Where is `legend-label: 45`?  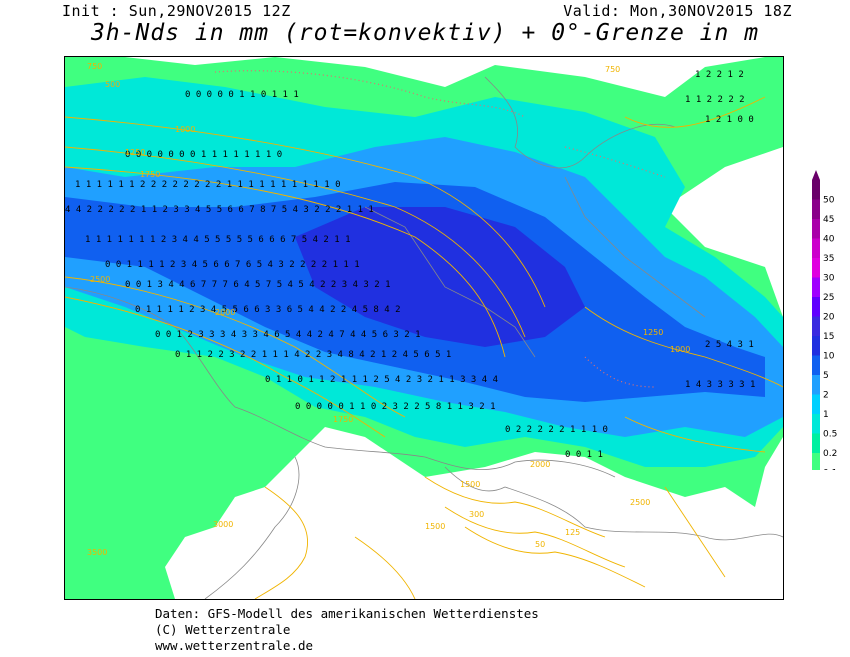 legend-label: 45 is located at coordinates (828, 220).